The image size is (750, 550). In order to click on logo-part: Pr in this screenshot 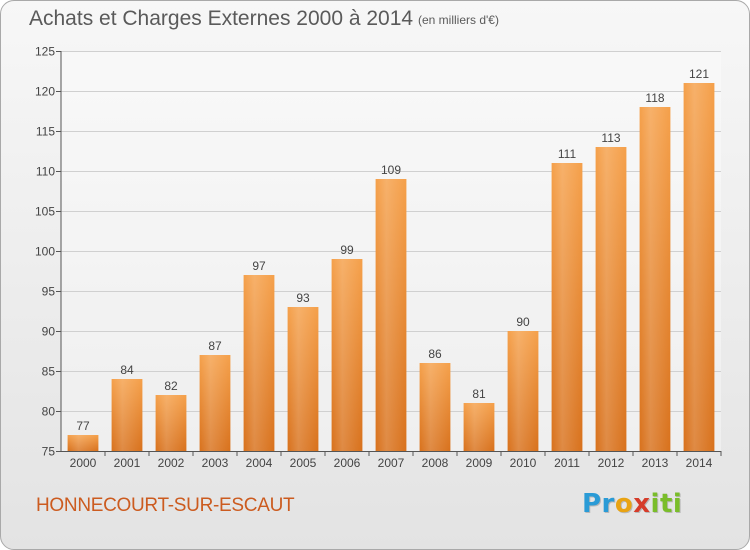, I will do `click(598, 504)`.